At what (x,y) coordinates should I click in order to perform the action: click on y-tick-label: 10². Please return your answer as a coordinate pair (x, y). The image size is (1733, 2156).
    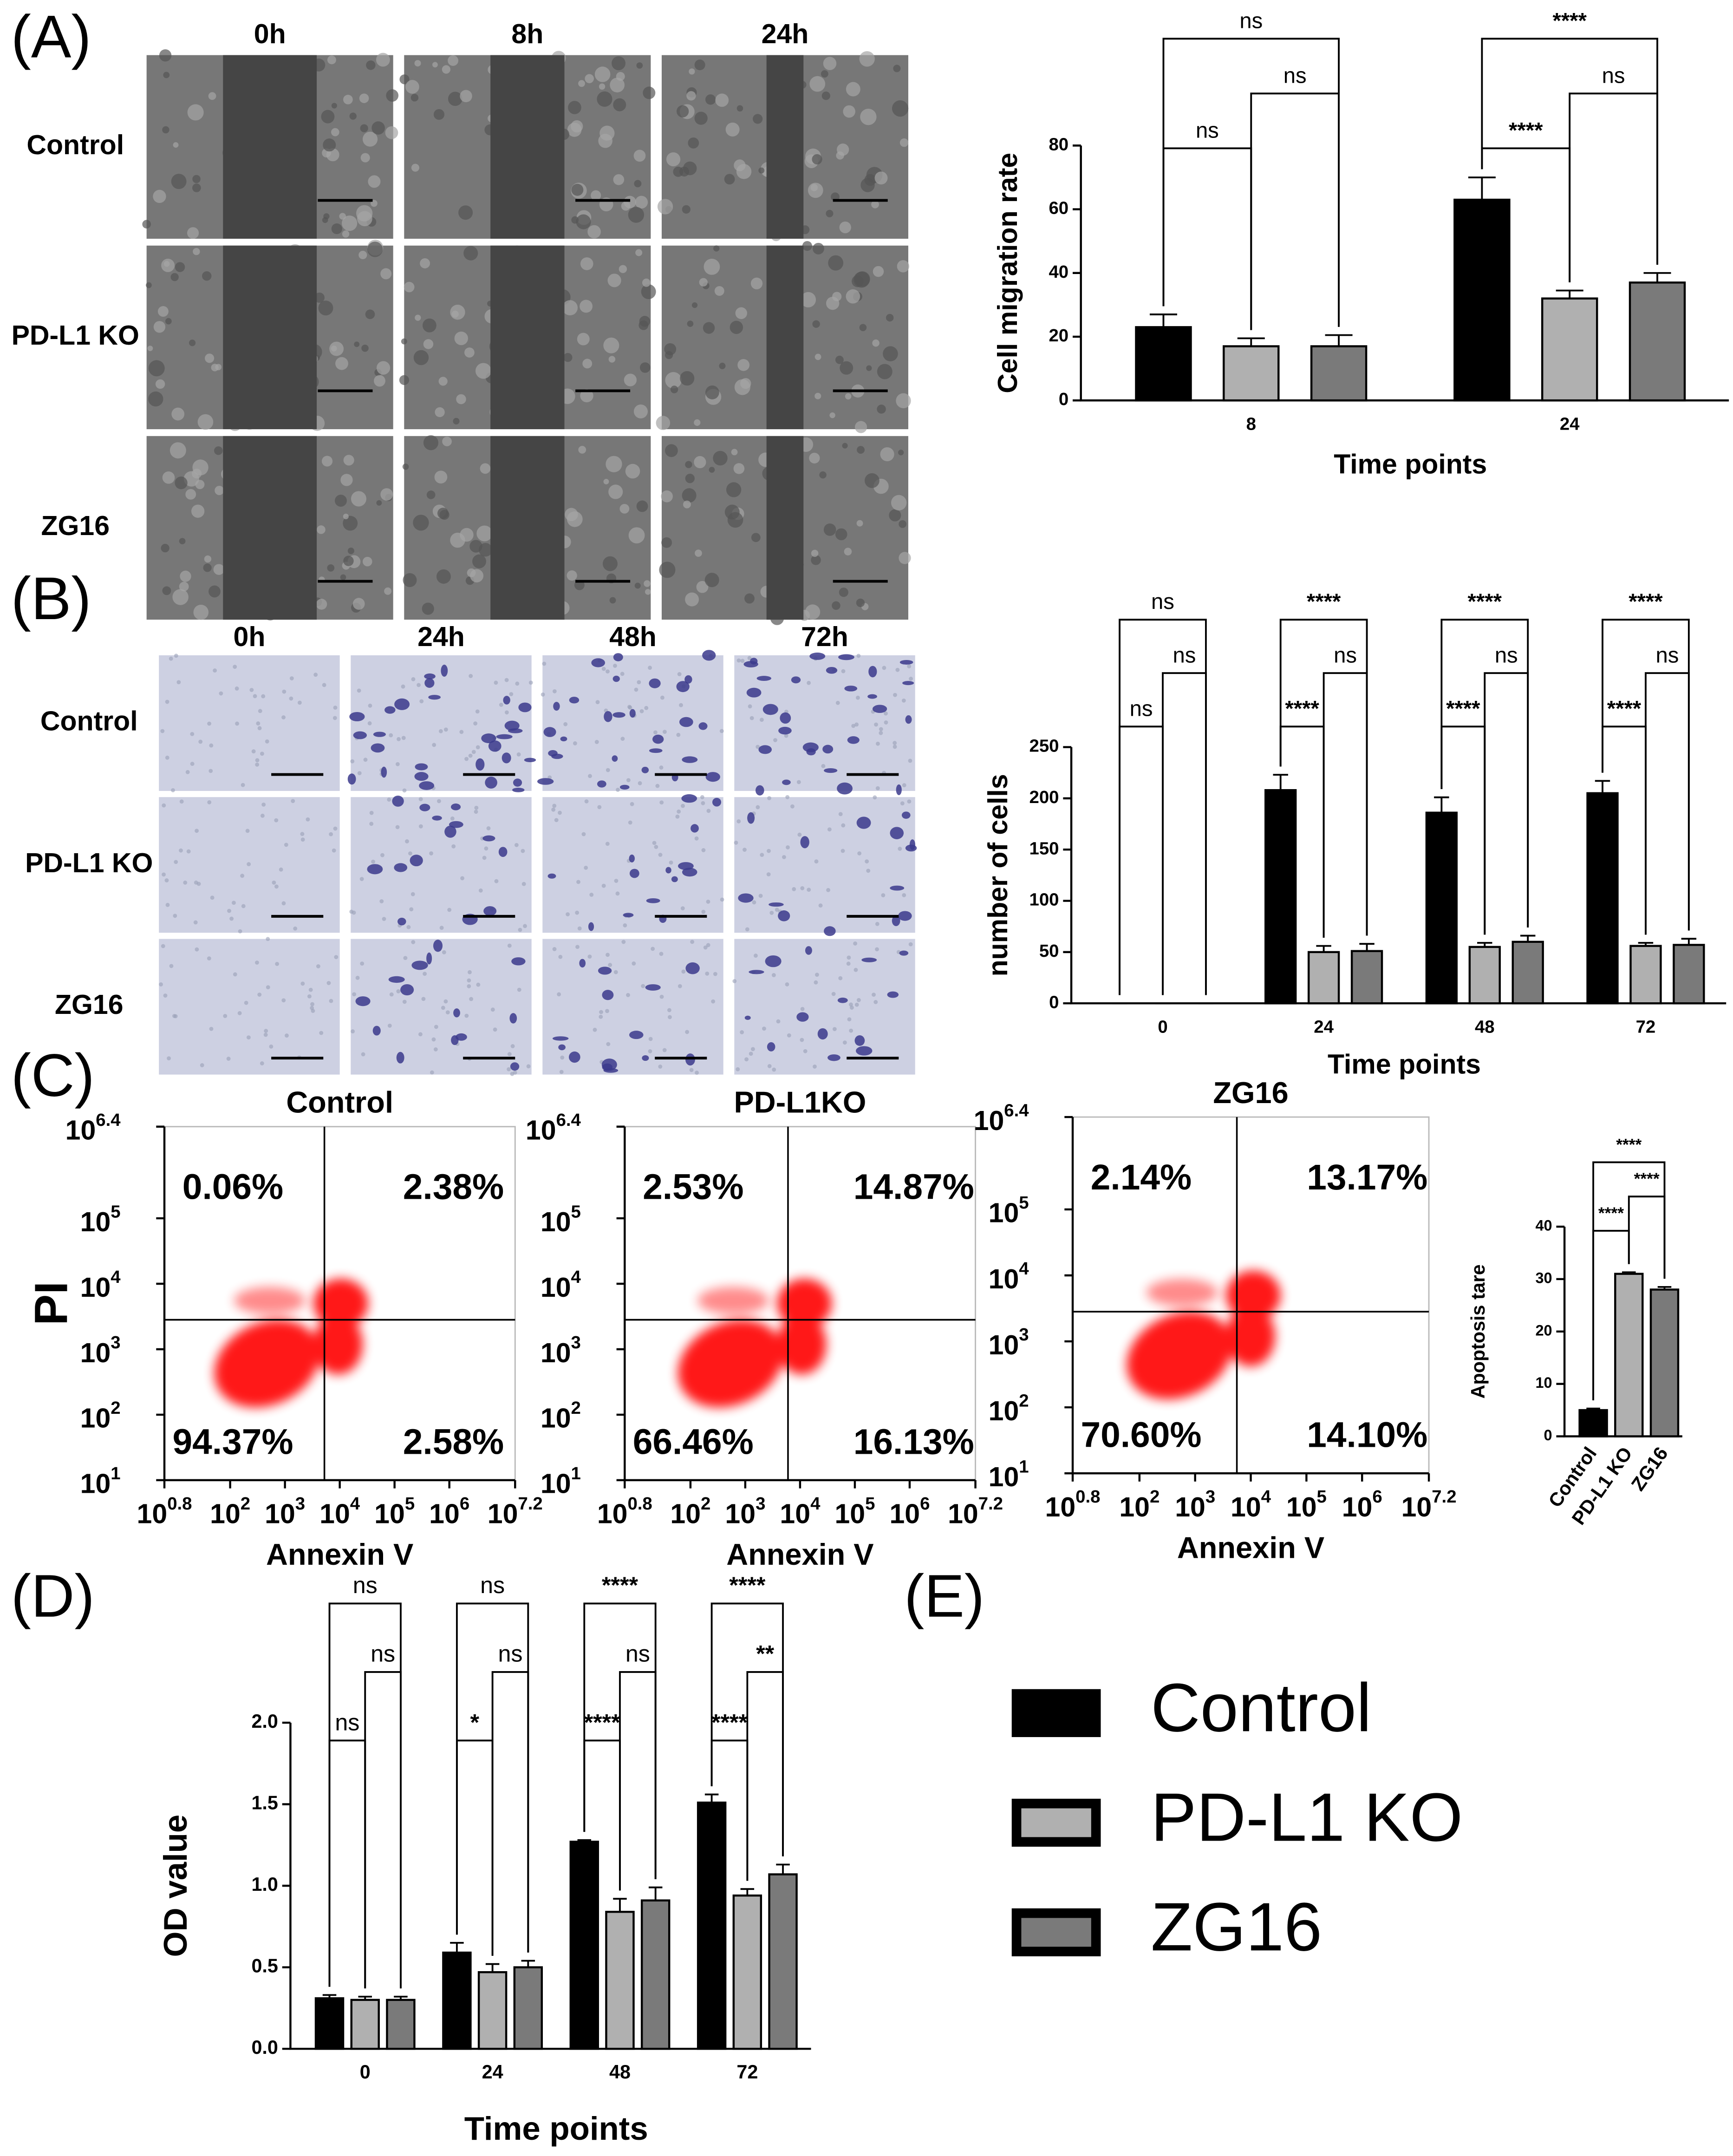
    Looking at the image, I should click on (100, 1415).